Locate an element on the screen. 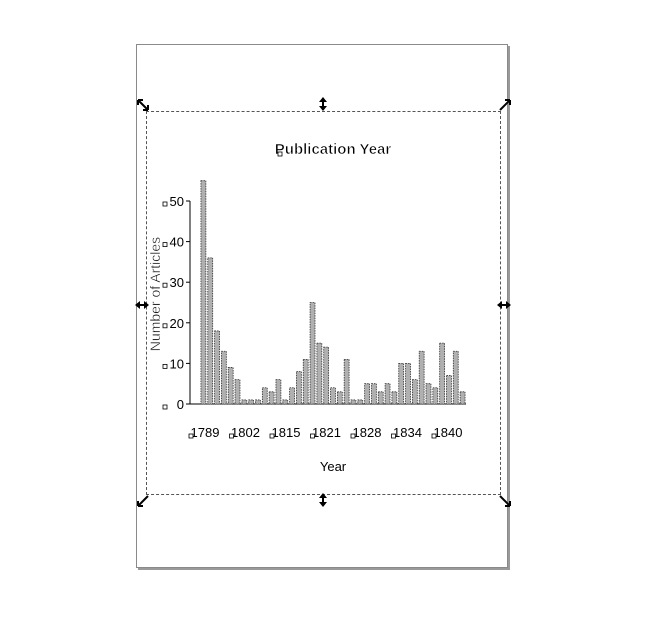 The height and width of the screenshot is (620, 650). x-axis-label: Year is located at coordinates (333, 466).